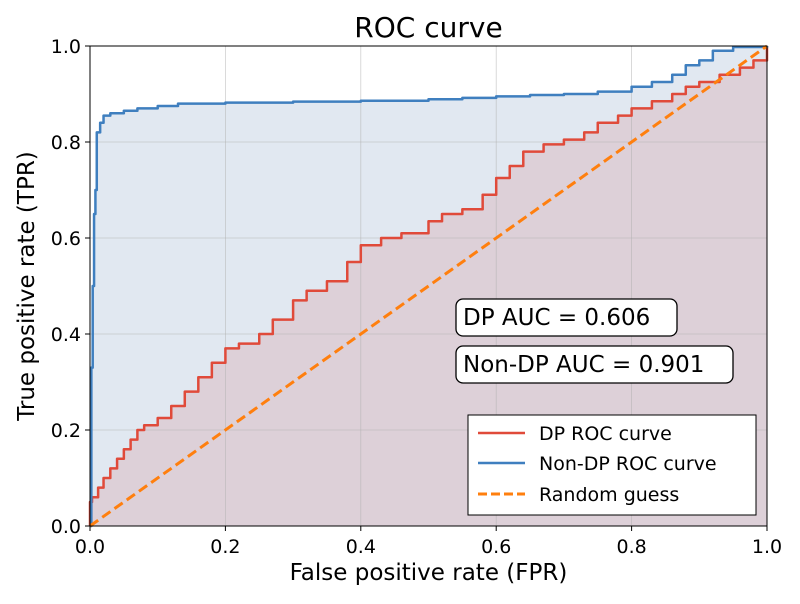 Image resolution: width=800 pixels, height=604 pixels. I want to click on dp-auc-box, so click(566, 317).